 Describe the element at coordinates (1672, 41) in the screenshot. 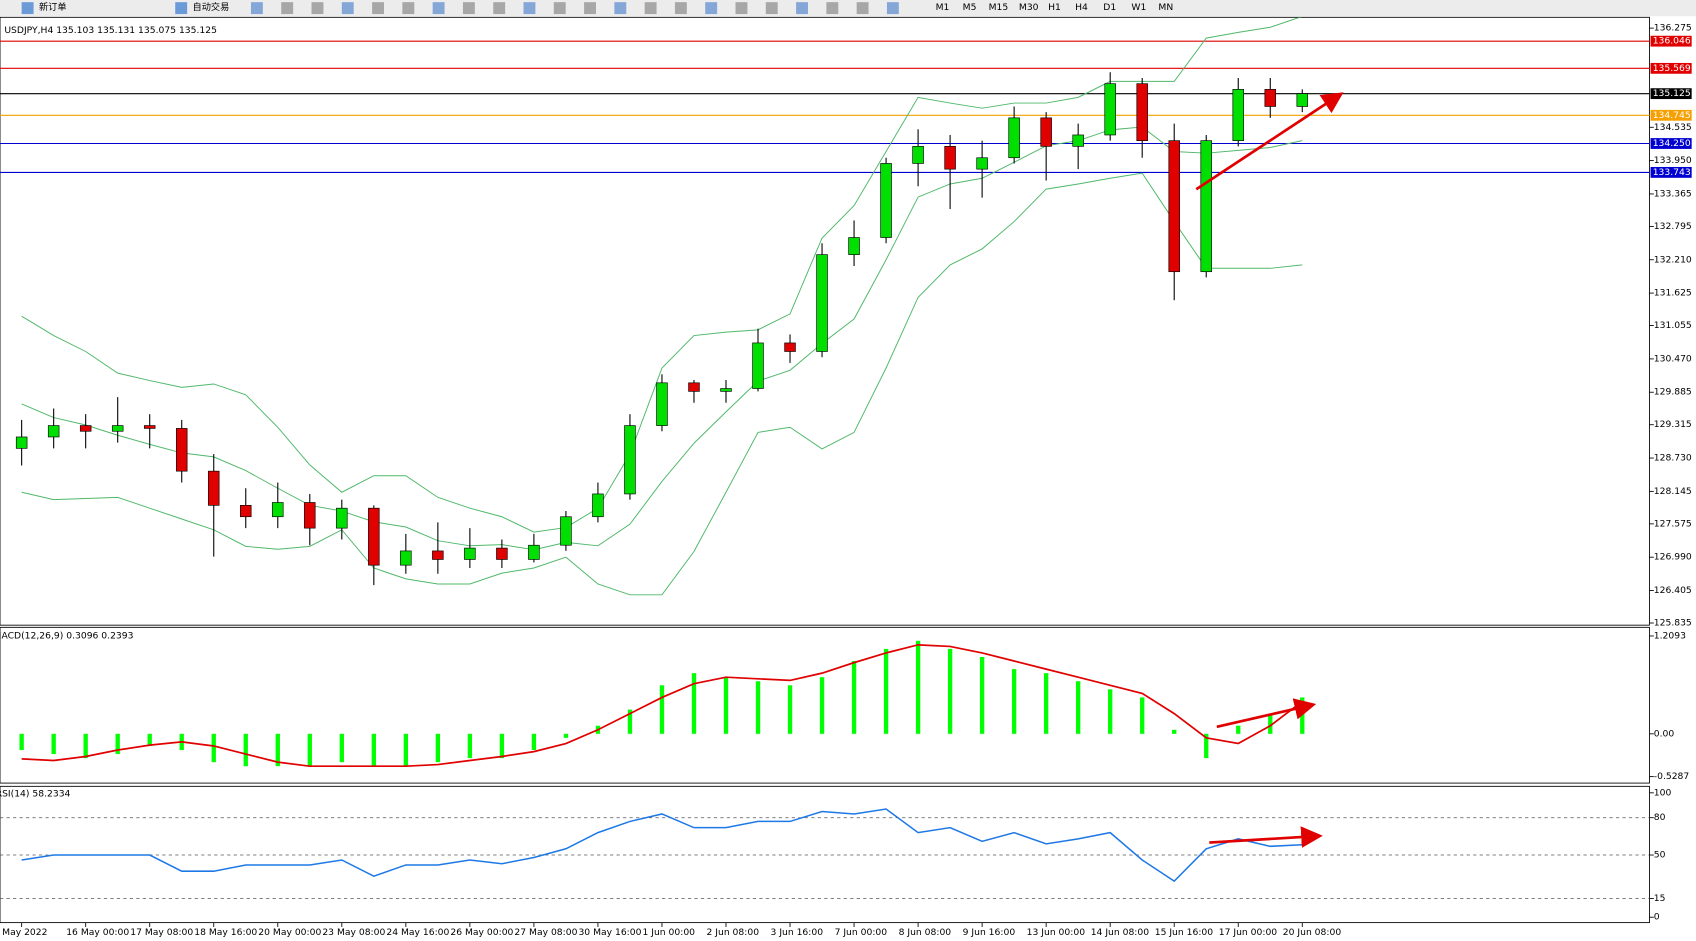

I see `level-label: 136.046` at that location.